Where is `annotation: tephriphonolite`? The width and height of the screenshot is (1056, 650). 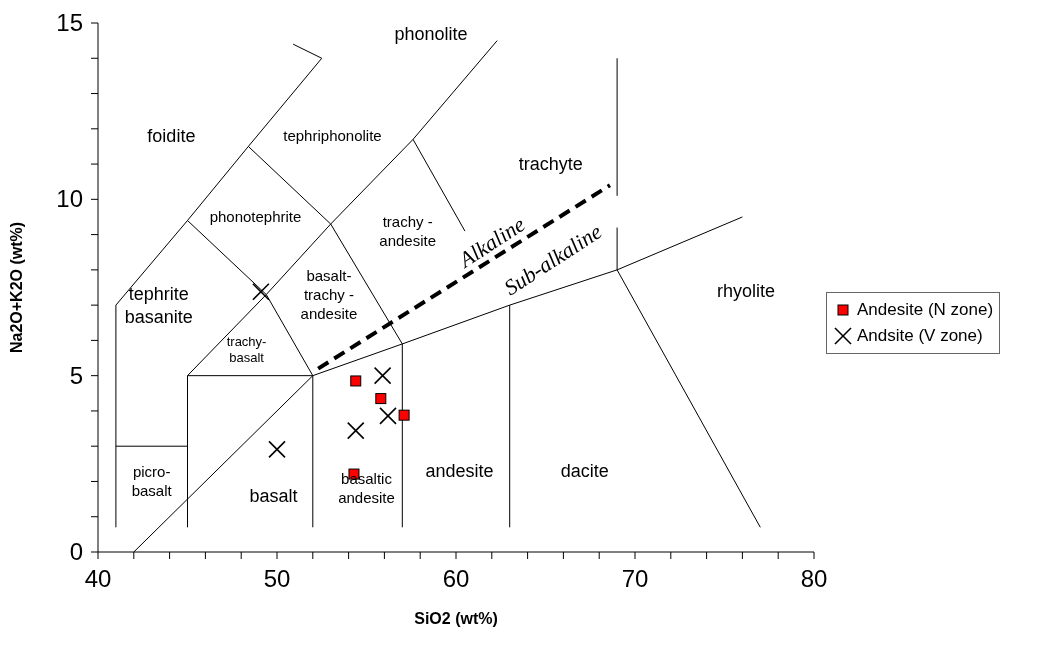 annotation: tephriphonolite is located at coordinates (332, 136).